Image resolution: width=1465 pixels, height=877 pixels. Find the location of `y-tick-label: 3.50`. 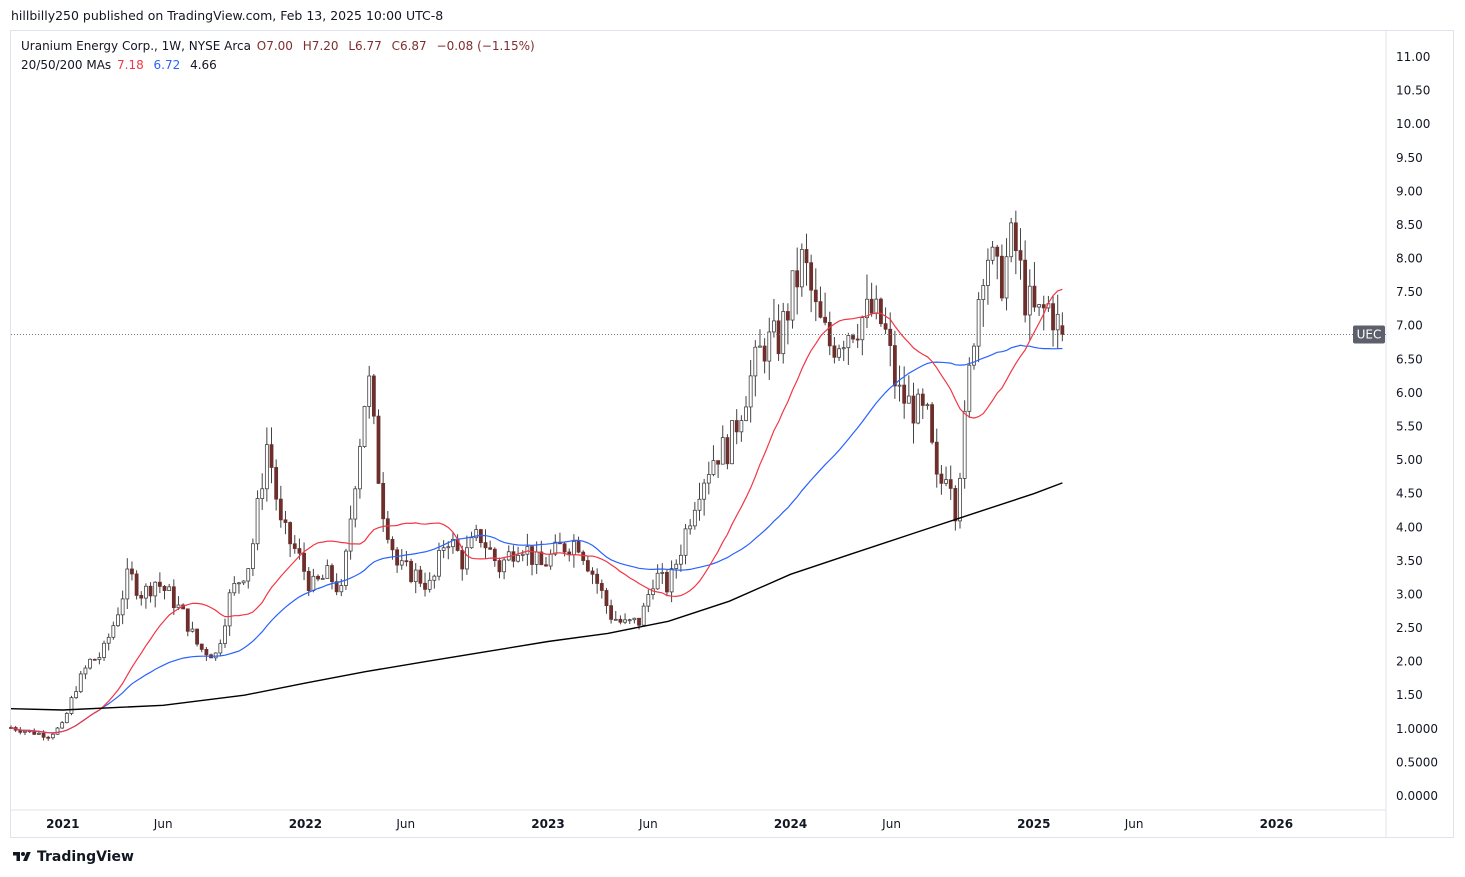

y-tick-label: 3.50 is located at coordinates (1409, 561).